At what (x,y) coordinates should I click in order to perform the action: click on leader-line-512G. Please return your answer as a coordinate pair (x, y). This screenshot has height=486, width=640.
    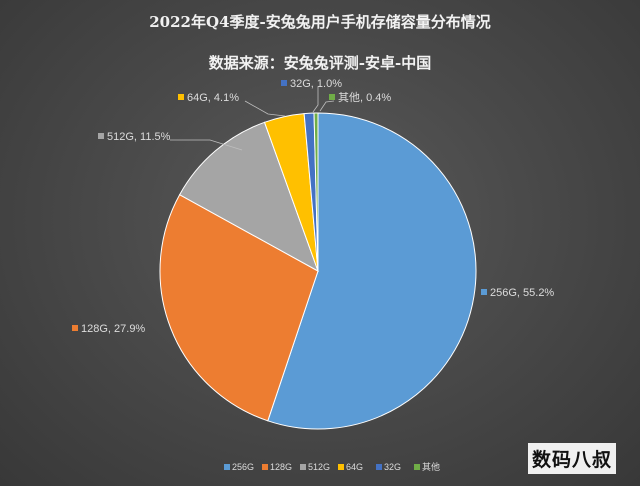
    Looking at the image, I should click on (206, 145).